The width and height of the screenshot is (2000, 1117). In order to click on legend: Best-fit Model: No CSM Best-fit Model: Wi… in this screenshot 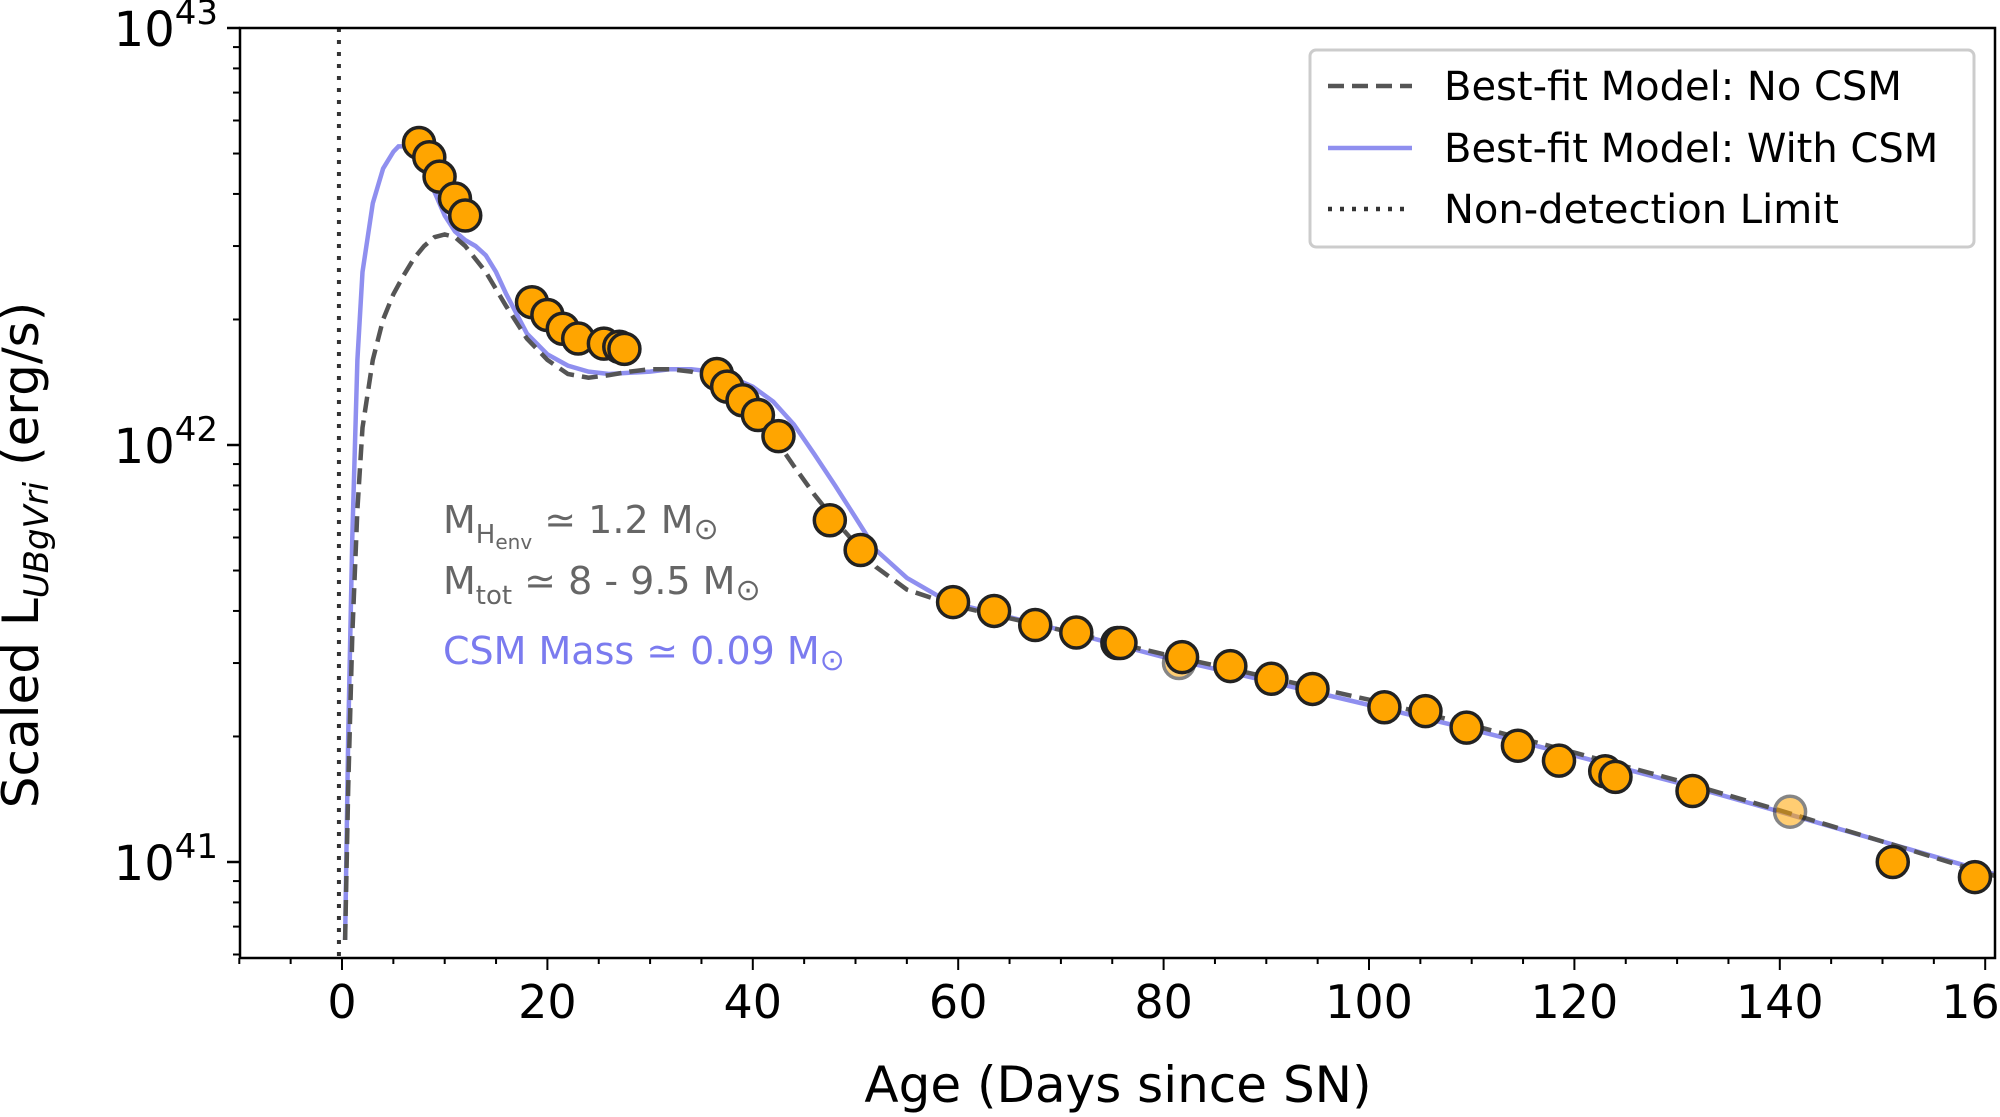, I will do `click(1642, 148)`.